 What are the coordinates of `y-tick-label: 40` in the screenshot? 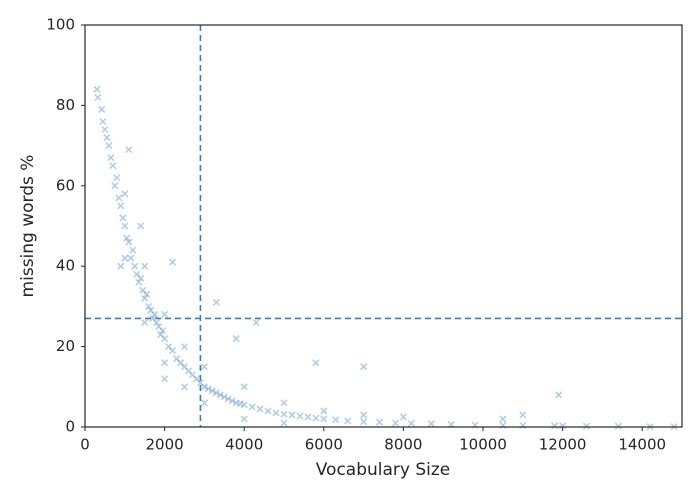 It's located at (65, 266).